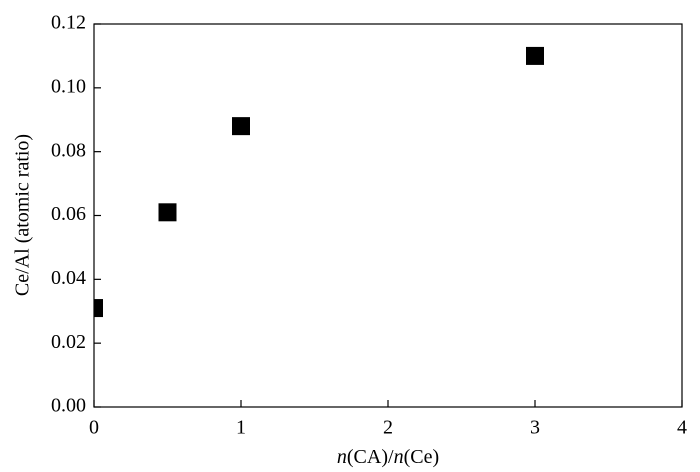  What do you see at coordinates (535, 428) in the screenshot?
I see `x-tick-label: 3` at bounding box center [535, 428].